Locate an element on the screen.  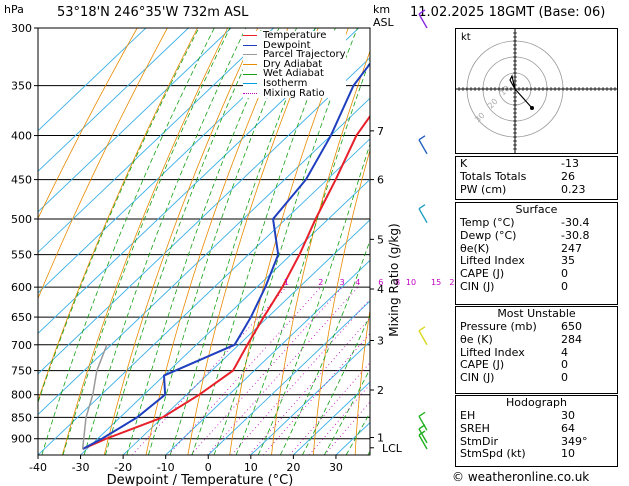
pressure-tick-label: 400 is located at coordinates (21, 136).